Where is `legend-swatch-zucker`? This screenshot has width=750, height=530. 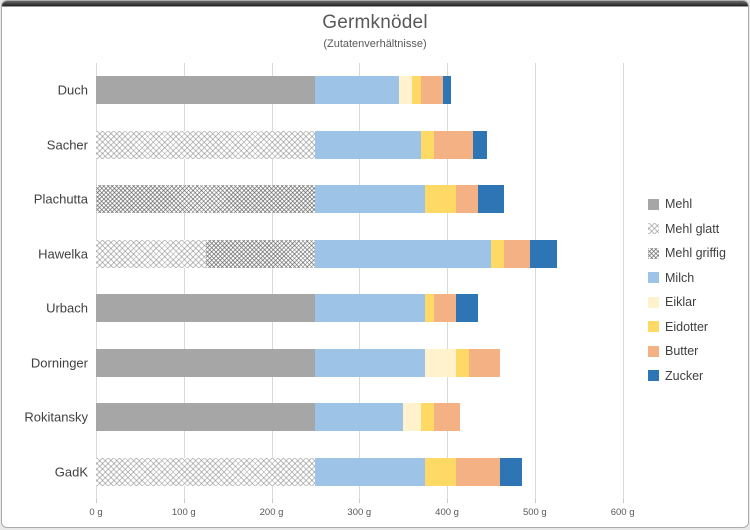
legend-swatch-zucker is located at coordinates (653, 376).